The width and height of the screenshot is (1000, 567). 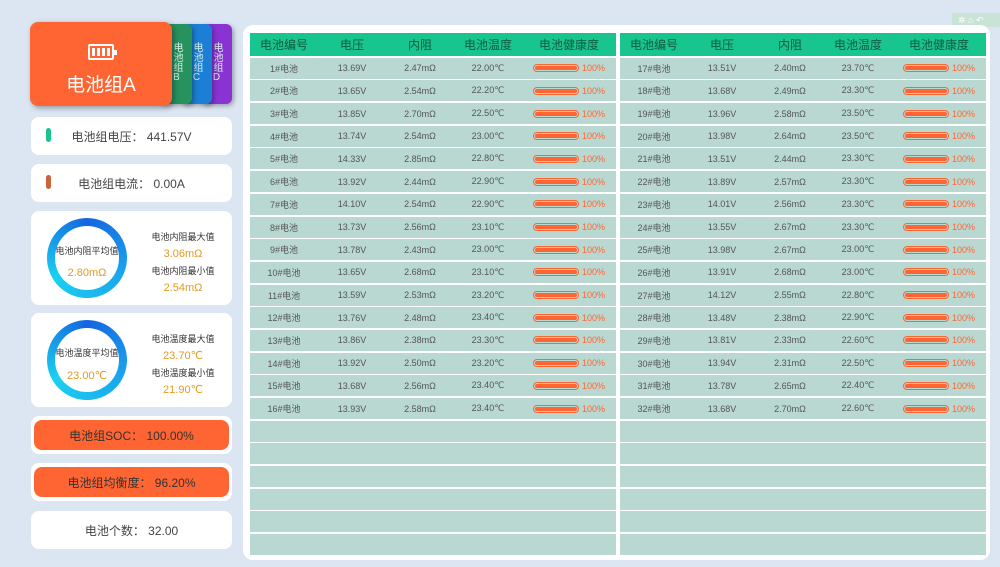 I want to click on tab-battery-group-a: 电池组A, so click(x=101, y=64).